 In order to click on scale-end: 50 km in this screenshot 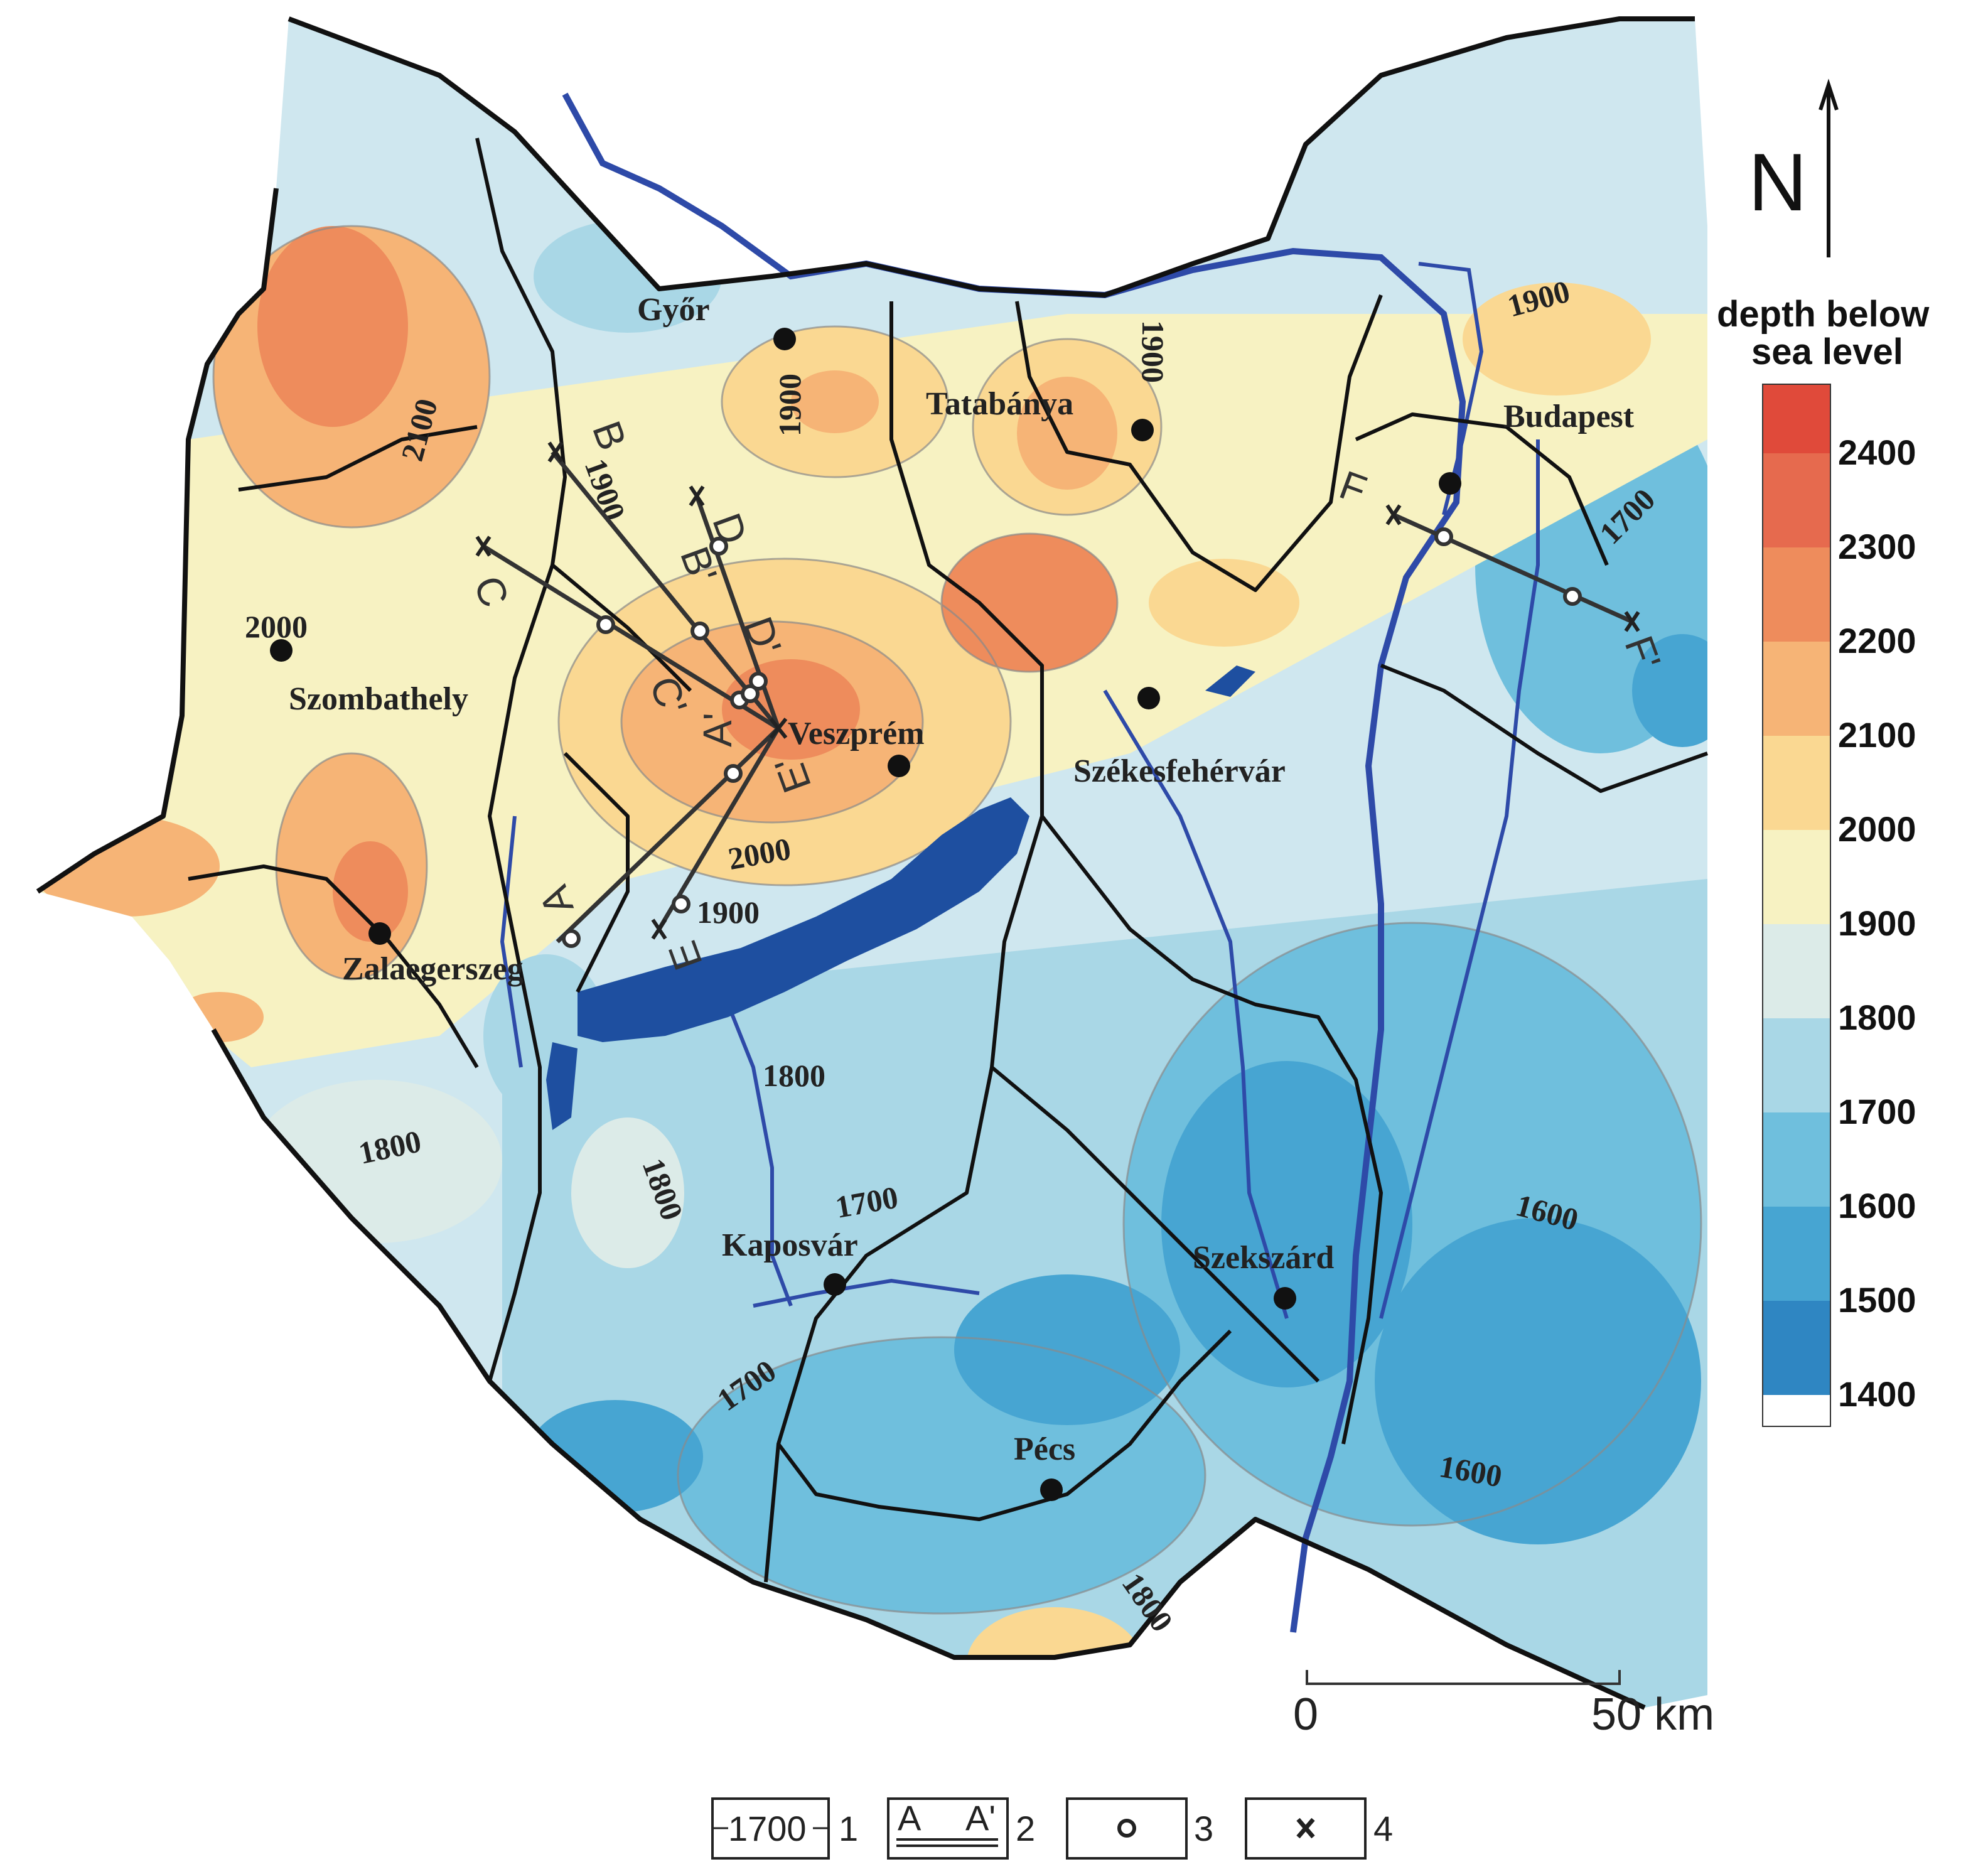, I will do `click(1652, 1715)`.